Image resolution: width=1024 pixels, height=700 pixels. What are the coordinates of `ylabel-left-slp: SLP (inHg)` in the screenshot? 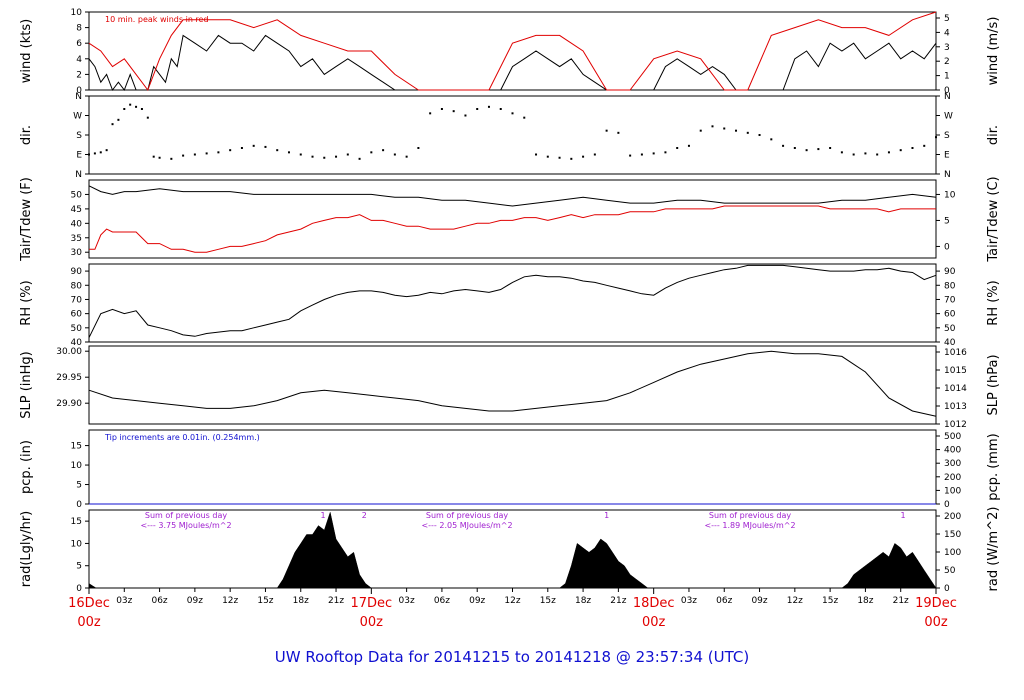 It's located at (26, 385).